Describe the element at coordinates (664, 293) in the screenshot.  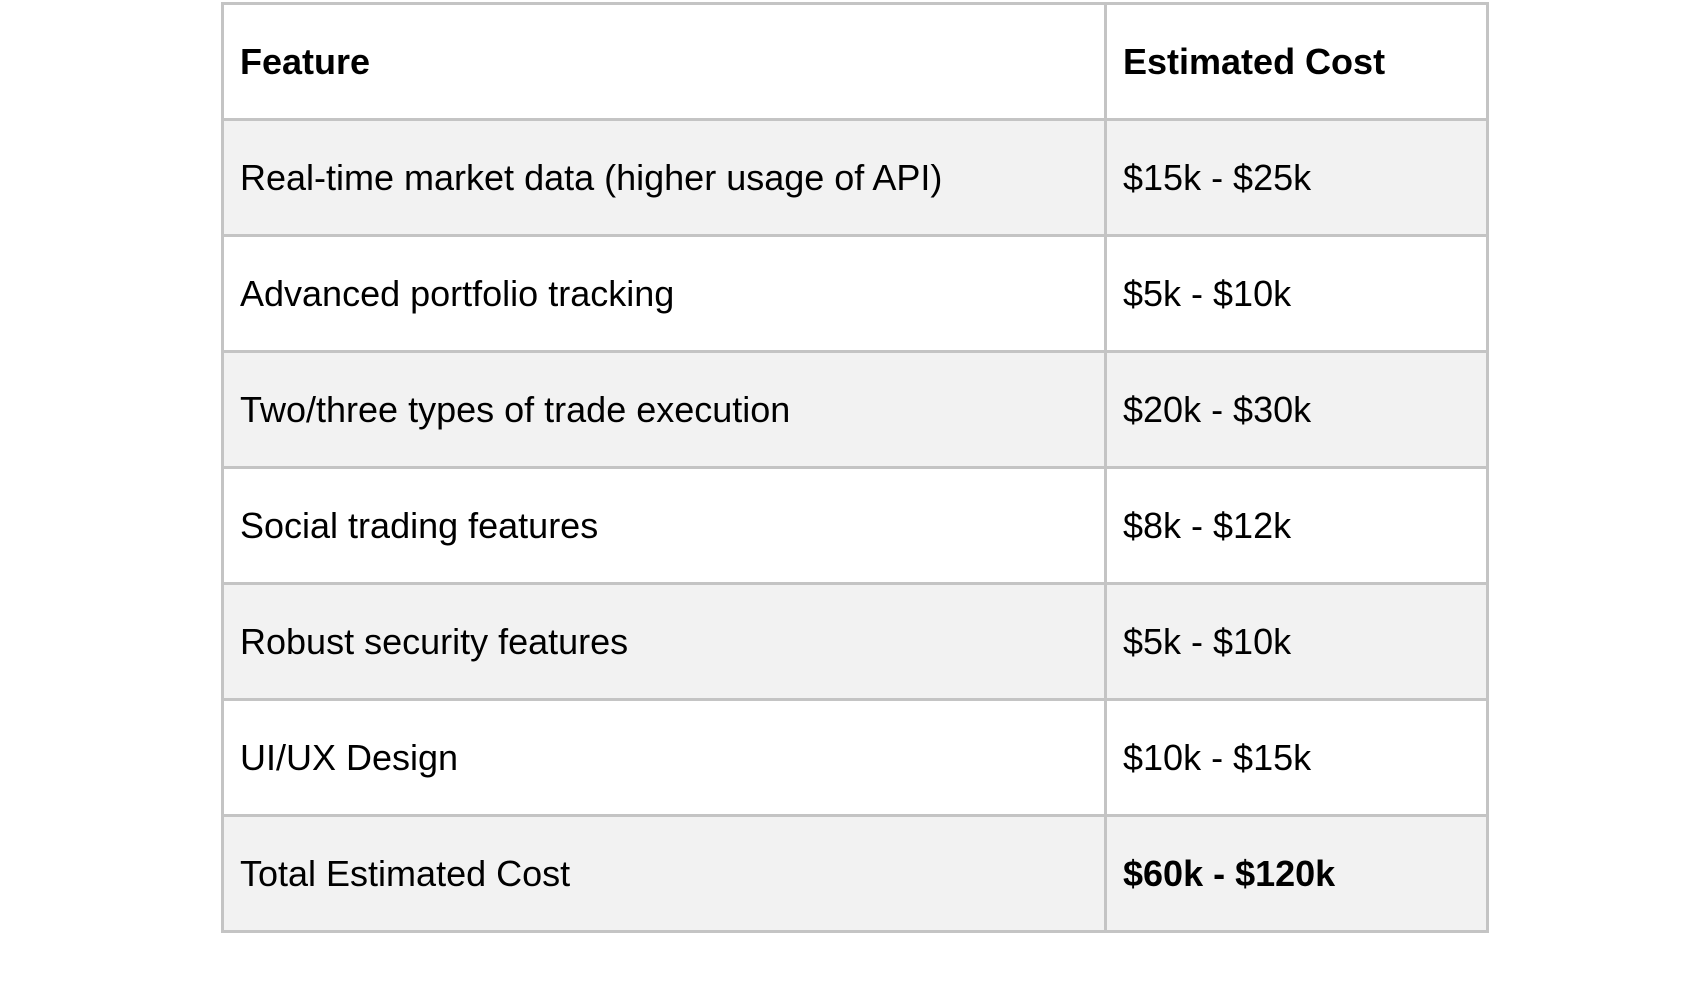
I see `feature-cell: Advanced portfolio tracking` at that location.